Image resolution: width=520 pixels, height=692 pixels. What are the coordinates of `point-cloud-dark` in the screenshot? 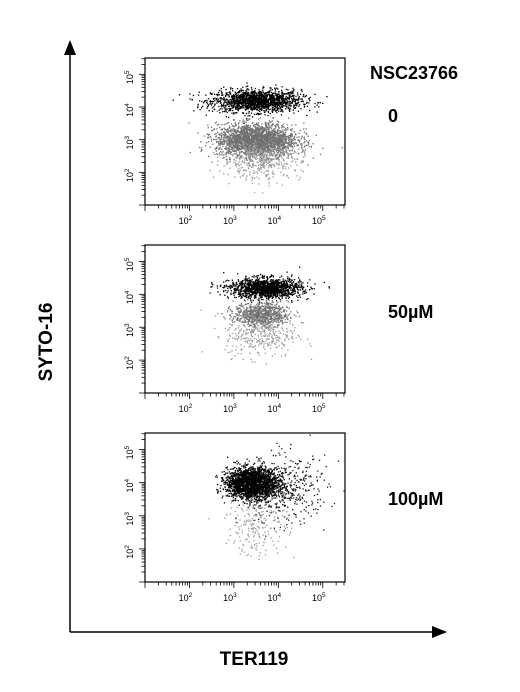 It's located at (269, 285).